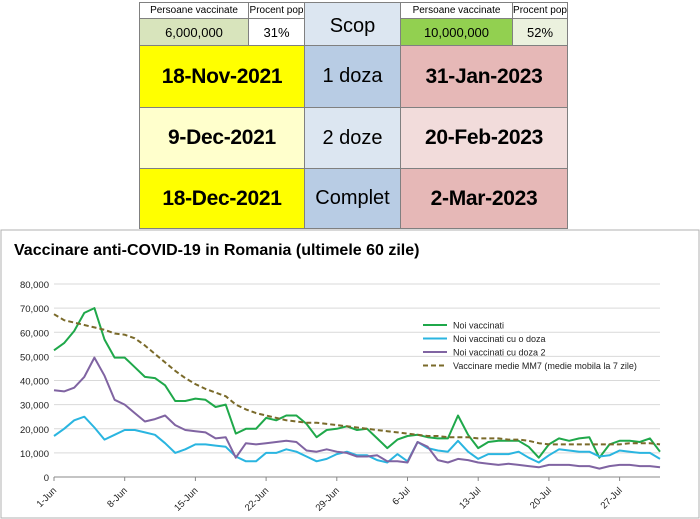 Image resolution: width=700 pixels, height=519 pixels. Describe the element at coordinates (276, 10) in the screenshot. I see `left-header-percent: Procent pop` at that location.